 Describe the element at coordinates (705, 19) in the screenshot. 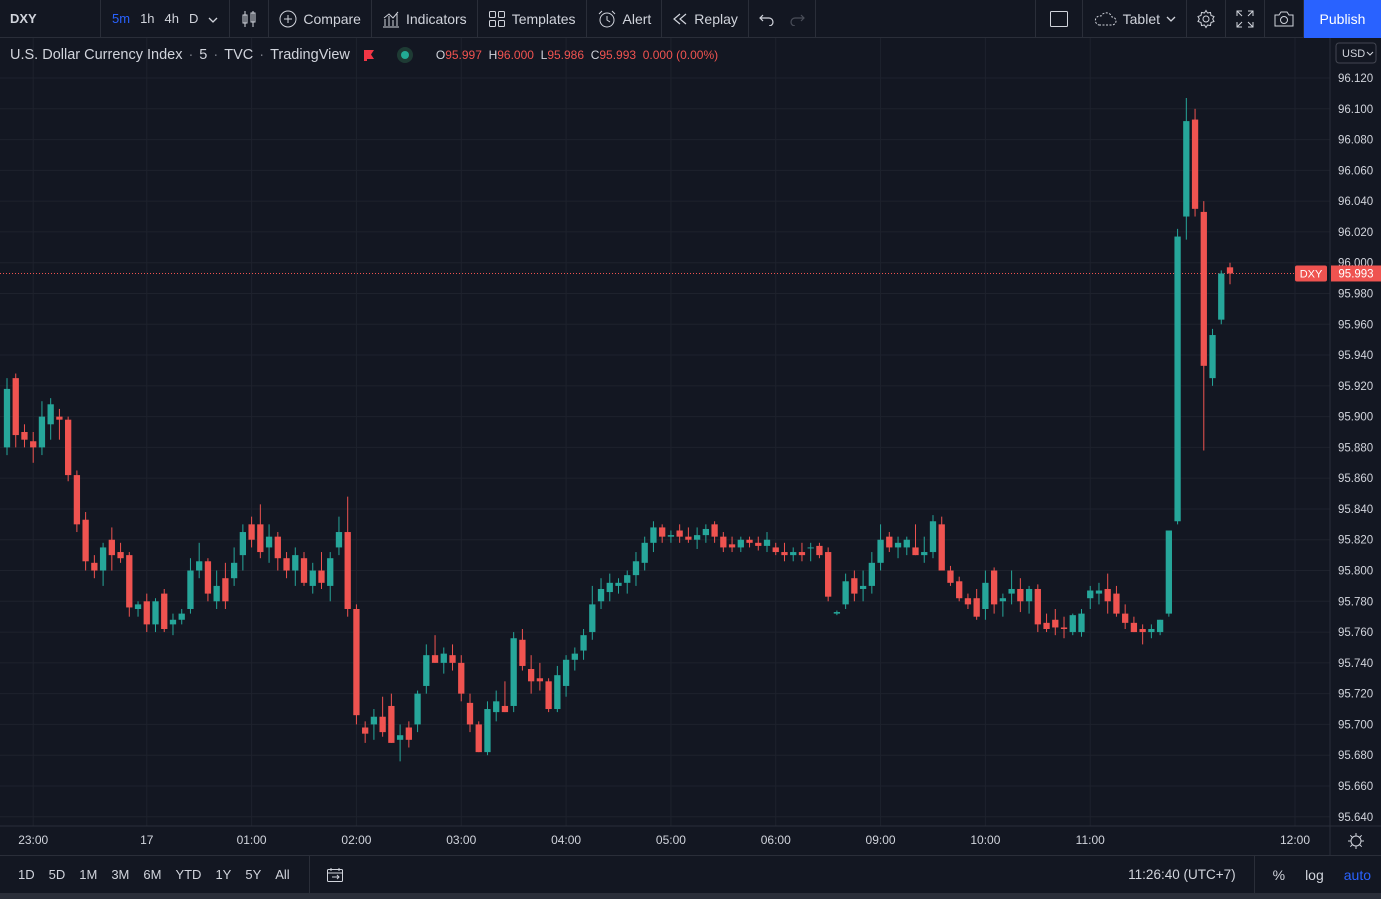

I see `replay-button: Replay` at that location.